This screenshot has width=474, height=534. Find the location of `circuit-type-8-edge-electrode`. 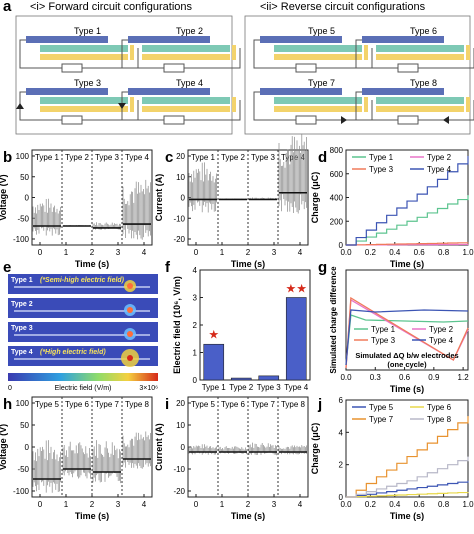

circuit-type-8-edge-electrode is located at coordinates (468, 104).